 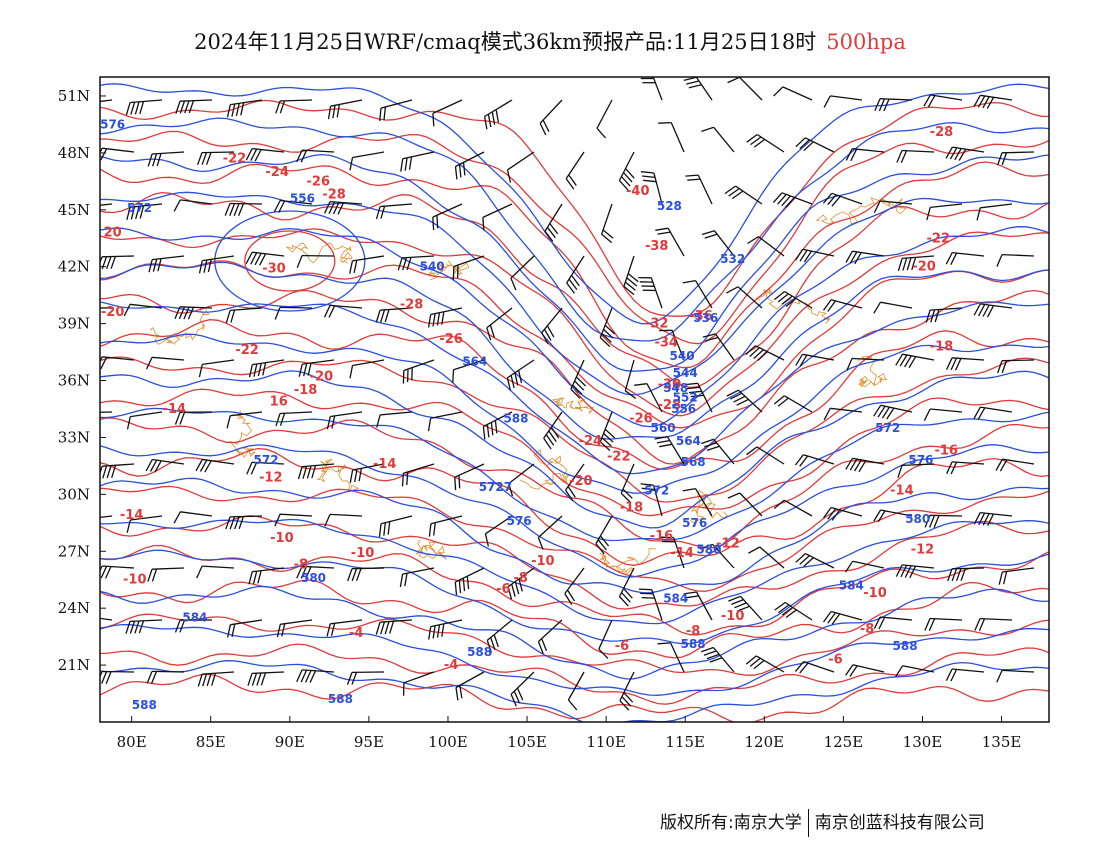 What do you see at coordinates (657, 324) in the screenshot?
I see `temperature-label: -32` at bounding box center [657, 324].